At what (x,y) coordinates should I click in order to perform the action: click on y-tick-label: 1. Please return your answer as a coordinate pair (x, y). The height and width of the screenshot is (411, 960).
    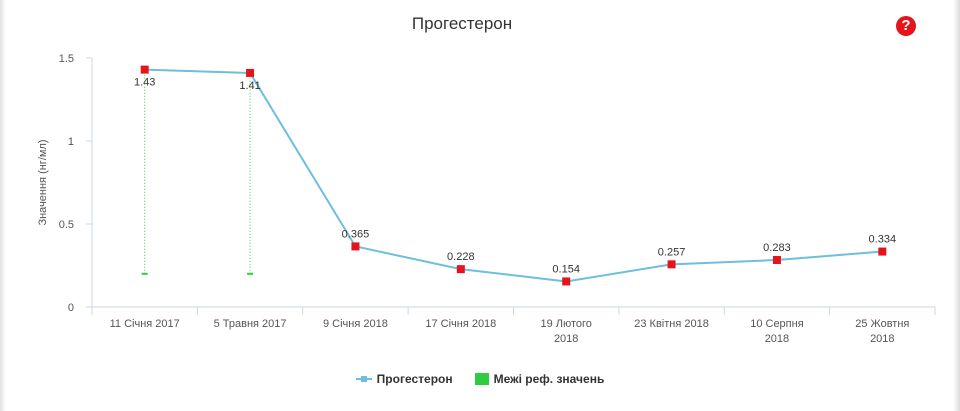
    Looking at the image, I should click on (71, 142).